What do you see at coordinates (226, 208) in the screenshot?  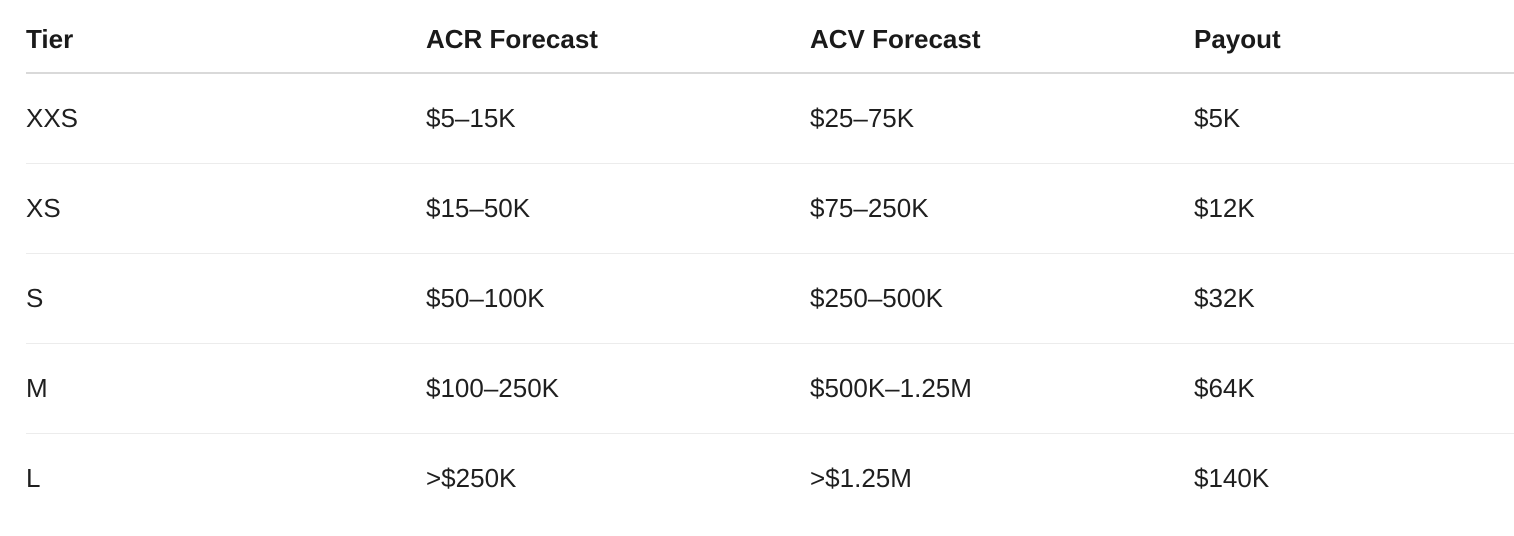 I see `cell-tier: XS` at bounding box center [226, 208].